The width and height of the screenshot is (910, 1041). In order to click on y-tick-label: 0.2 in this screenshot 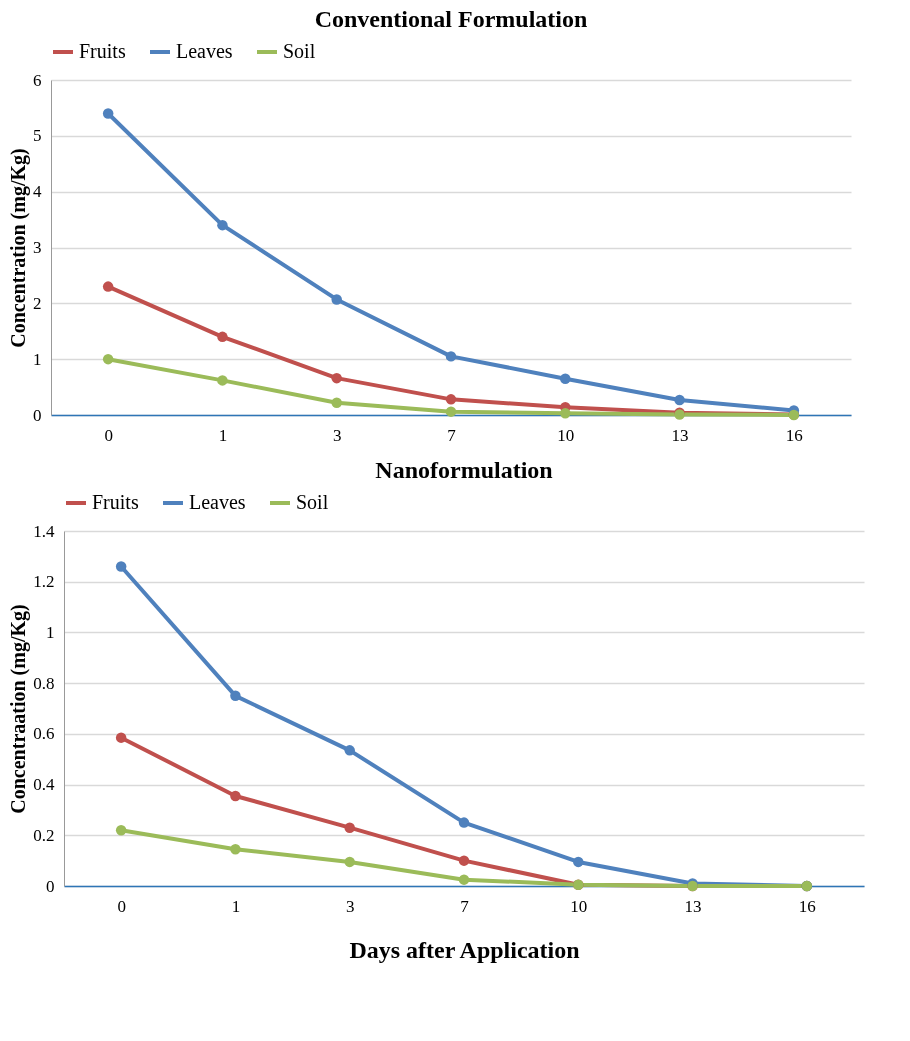, I will do `click(44, 835)`.